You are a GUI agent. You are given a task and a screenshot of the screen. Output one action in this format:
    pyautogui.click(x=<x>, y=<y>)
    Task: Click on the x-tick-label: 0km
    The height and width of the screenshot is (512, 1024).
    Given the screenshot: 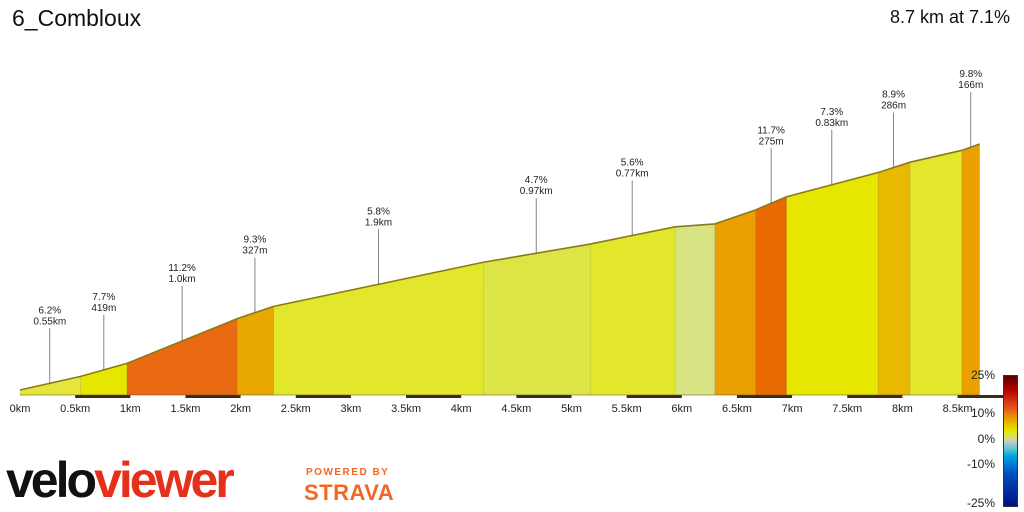 What is the action you would take?
    pyautogui.click(x=20, y=409)
    